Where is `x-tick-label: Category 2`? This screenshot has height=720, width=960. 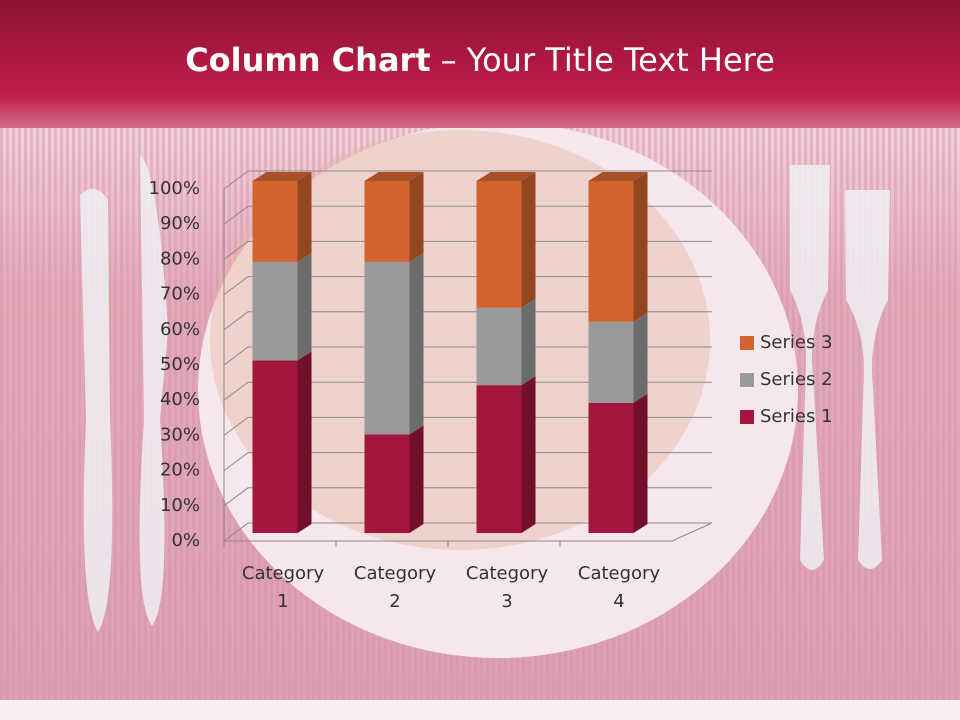
x-tick-label: Category 2 is located at coordinates (395, 587).